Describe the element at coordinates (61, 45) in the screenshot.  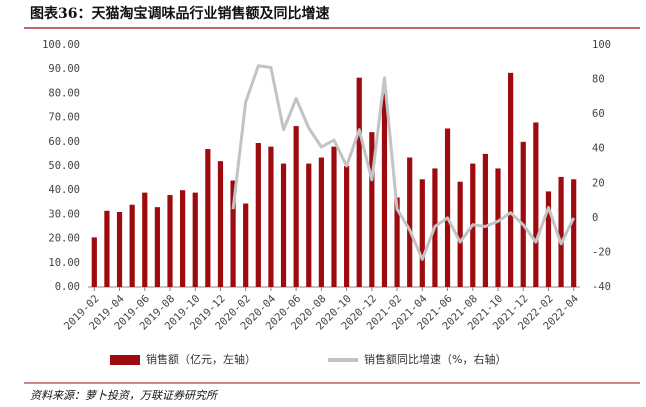
I see `y-tick-label: 100.00` at that location.